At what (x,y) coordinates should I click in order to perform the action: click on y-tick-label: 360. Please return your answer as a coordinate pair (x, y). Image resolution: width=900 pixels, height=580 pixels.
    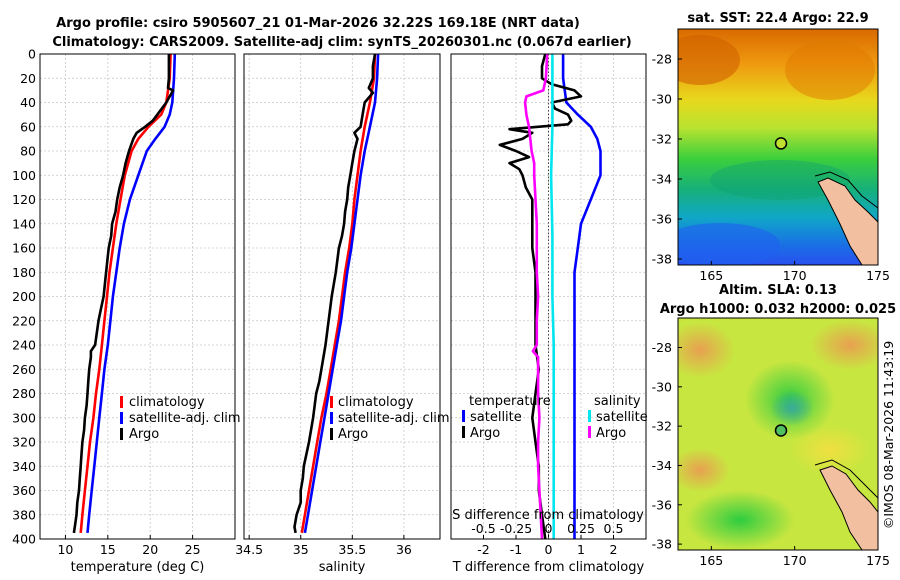
    Looking at the image, I should click on (24, 490).